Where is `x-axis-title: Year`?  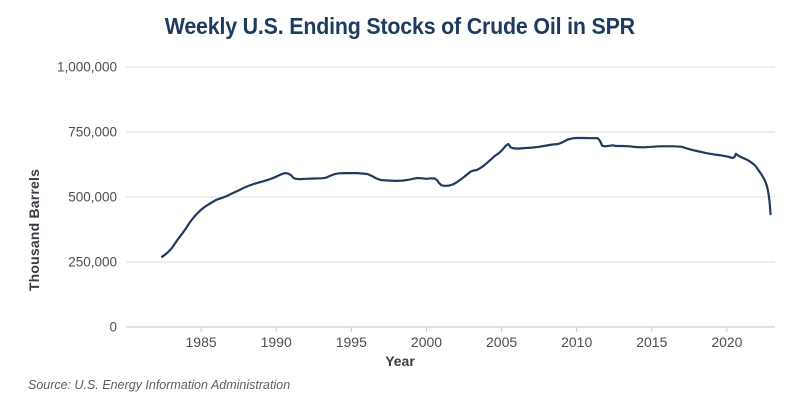
x-axis-title: Year is located at coordinates (400, 361).